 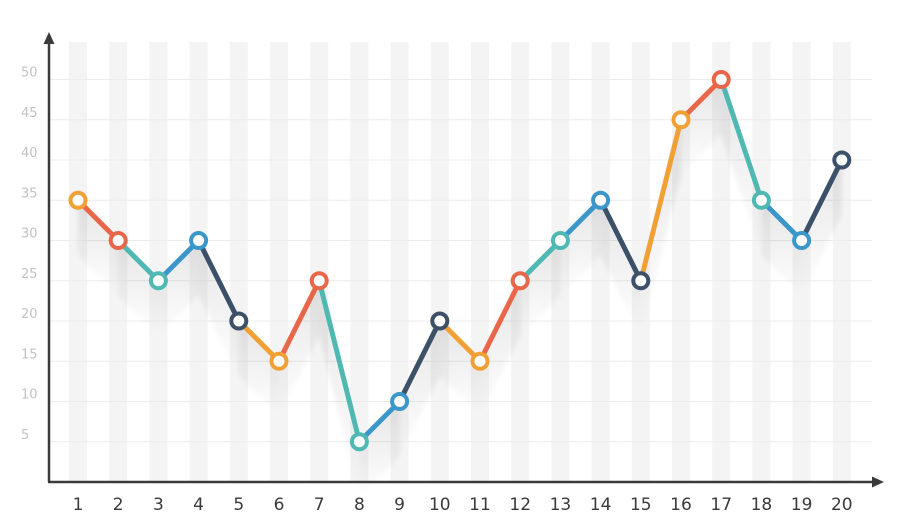 I want to click on x-tick-label: 3, so click(x=158, y=505).